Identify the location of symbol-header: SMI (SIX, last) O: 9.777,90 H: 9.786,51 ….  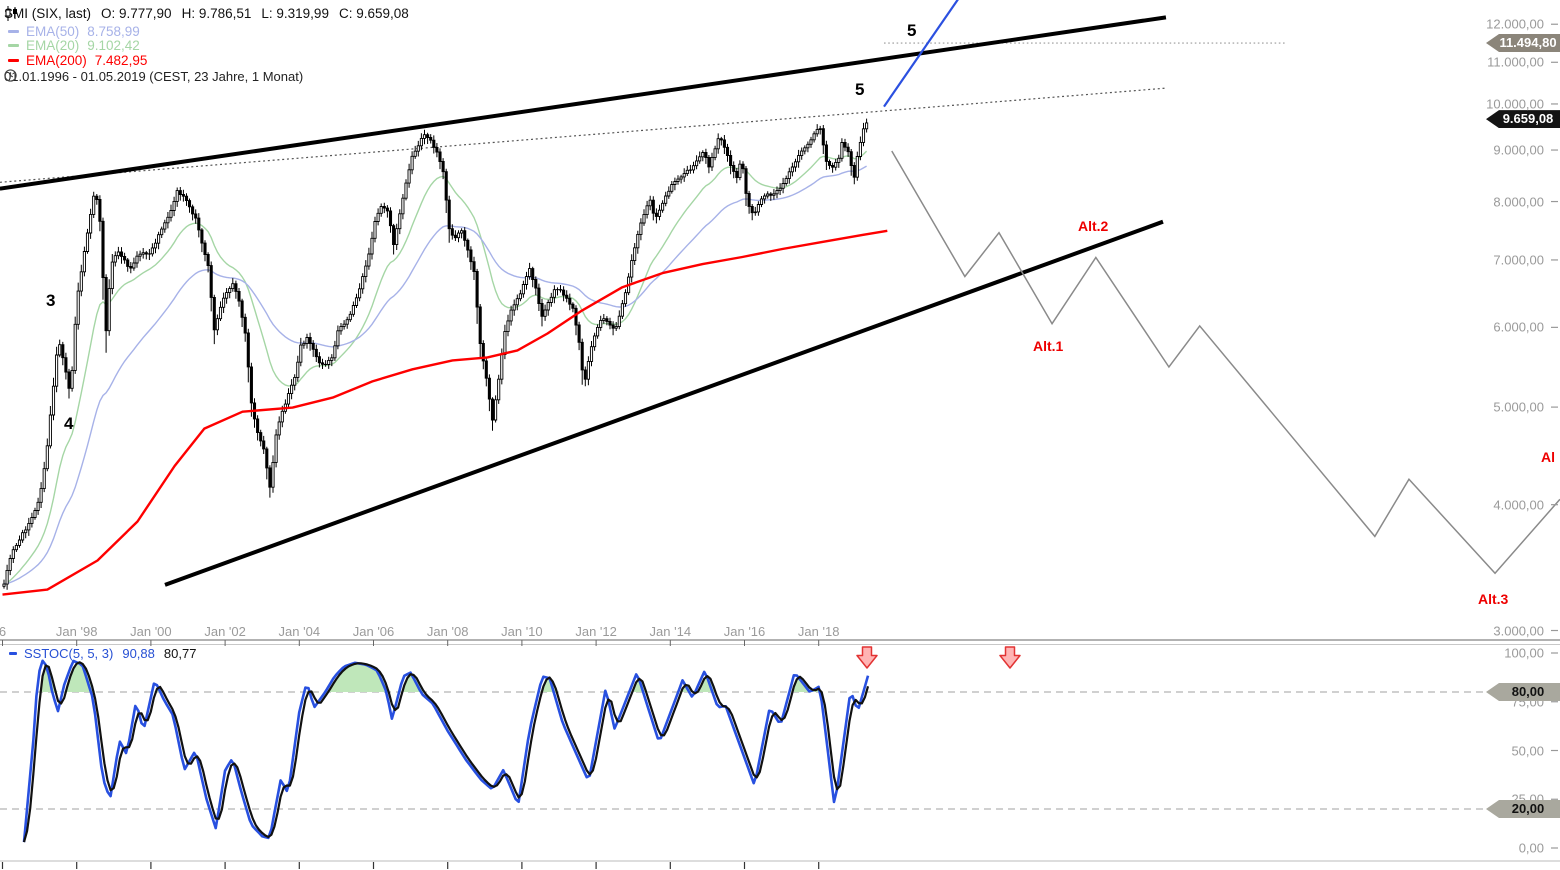
(206, 13).